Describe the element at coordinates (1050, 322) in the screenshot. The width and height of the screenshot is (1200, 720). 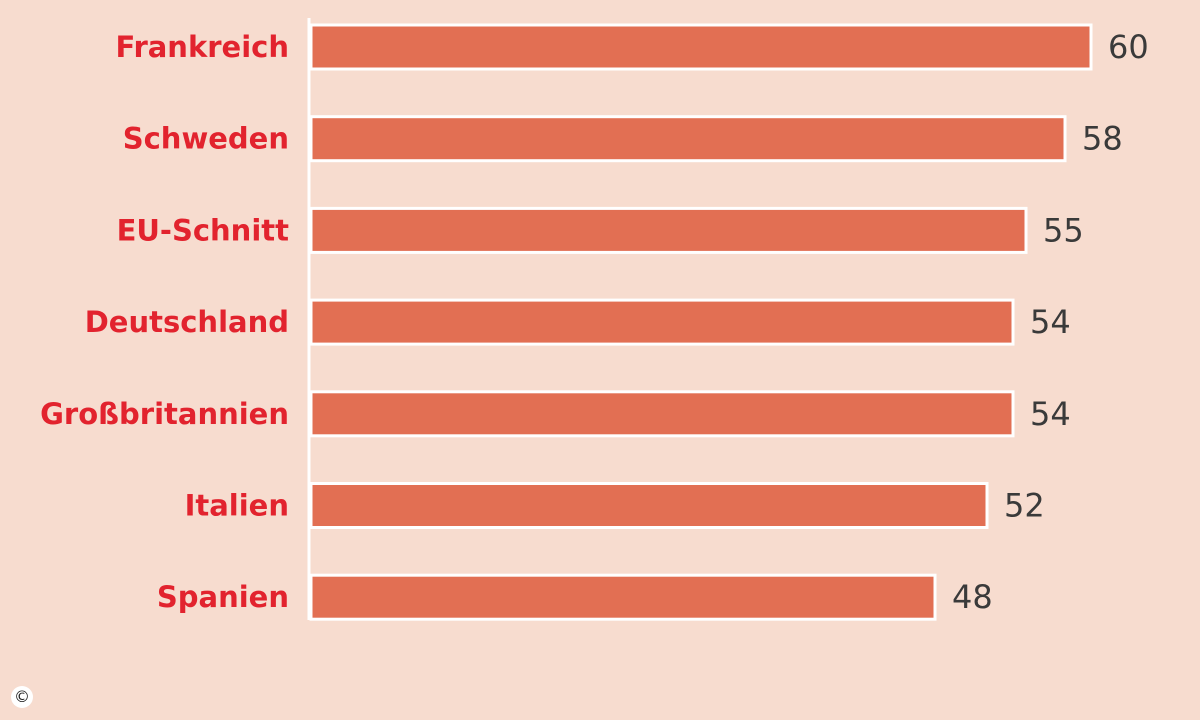
I see `value-label-3: 54` at that location.